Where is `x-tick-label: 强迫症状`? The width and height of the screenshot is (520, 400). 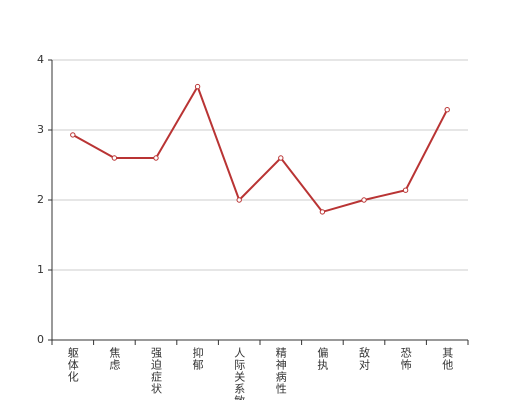
x-tick-label: 强迫症状 is located at coordinates (156, 371).